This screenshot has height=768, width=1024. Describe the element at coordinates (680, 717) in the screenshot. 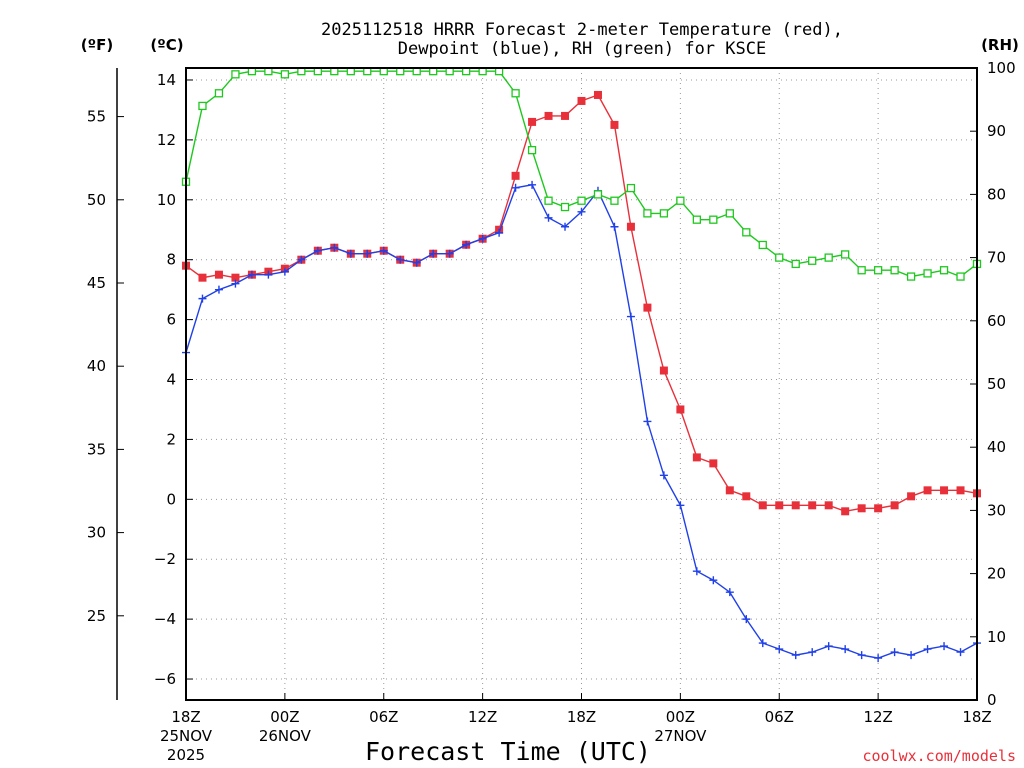

I see `x-tick-label: 00Z` at that location.